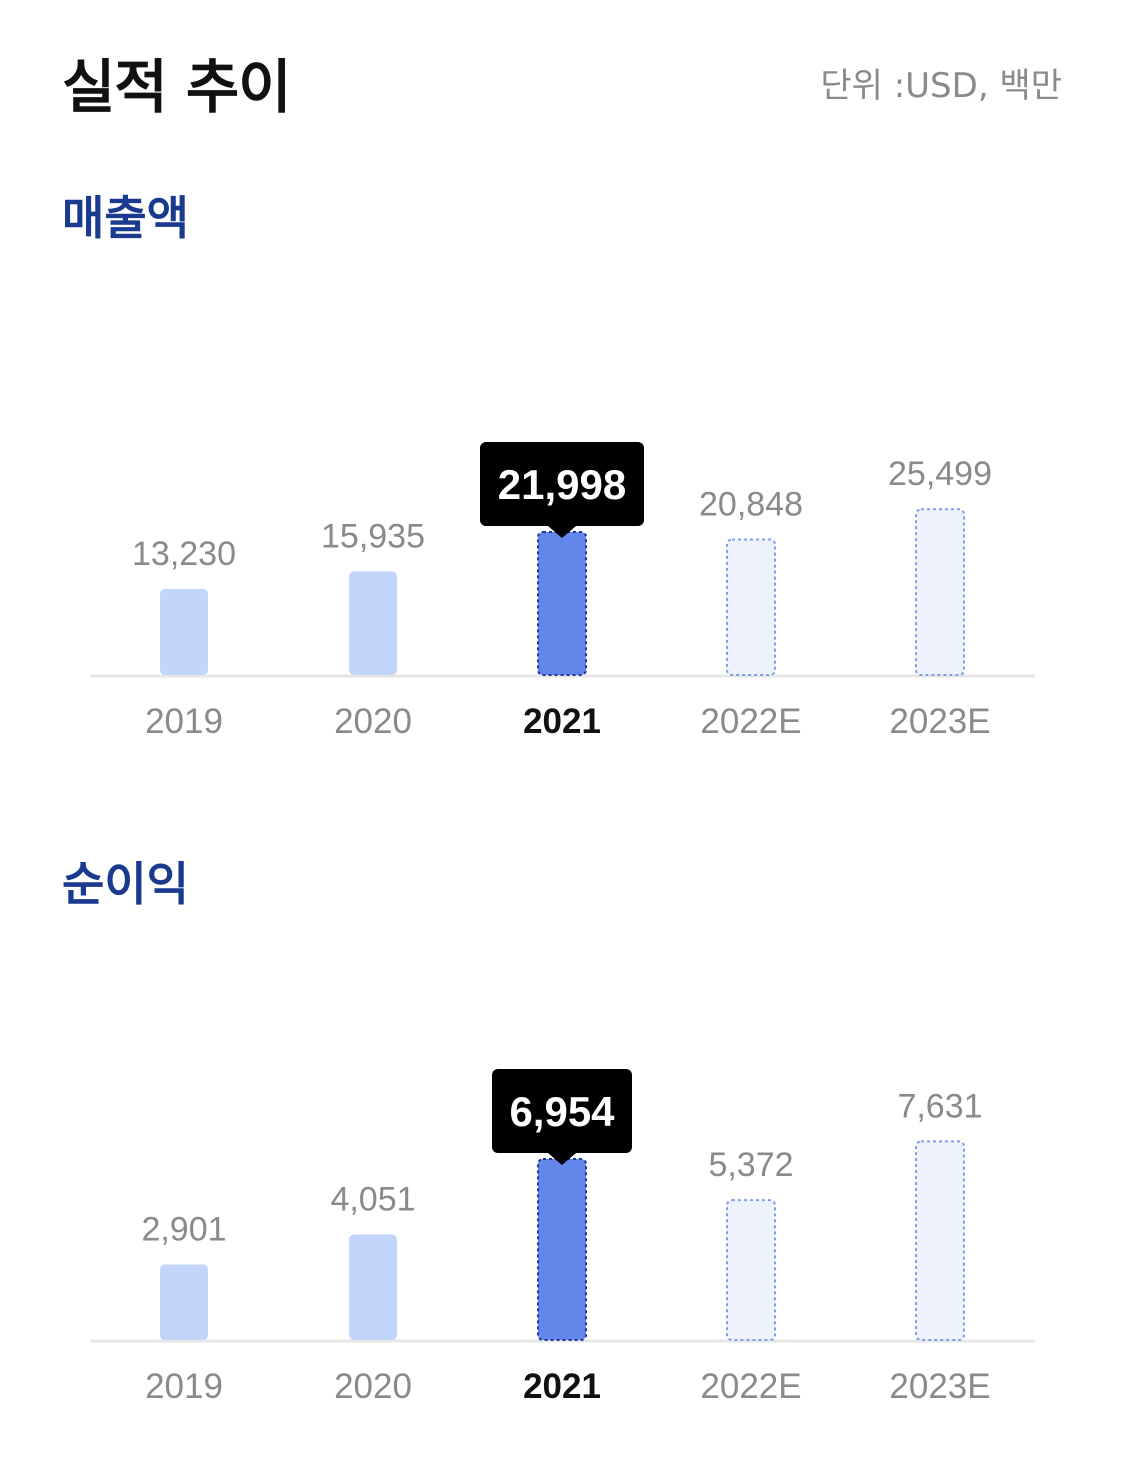 The image size is (1125, 1459). I want to click on revenue-value-label-2019: 13,230, so click(184, 554).